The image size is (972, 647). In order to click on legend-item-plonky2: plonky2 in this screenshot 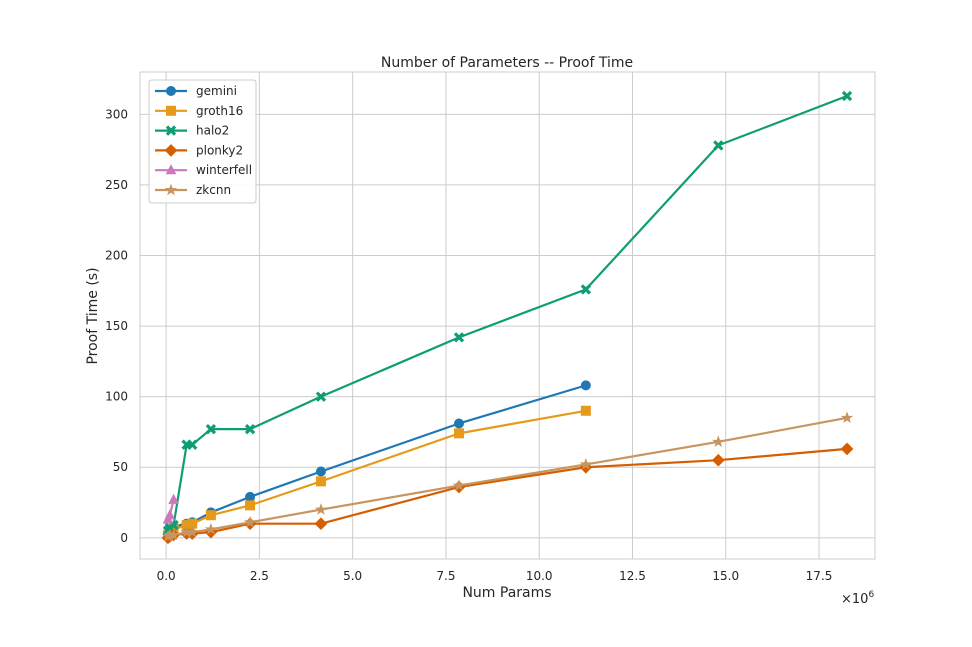, I will do `click(199, 150)`.